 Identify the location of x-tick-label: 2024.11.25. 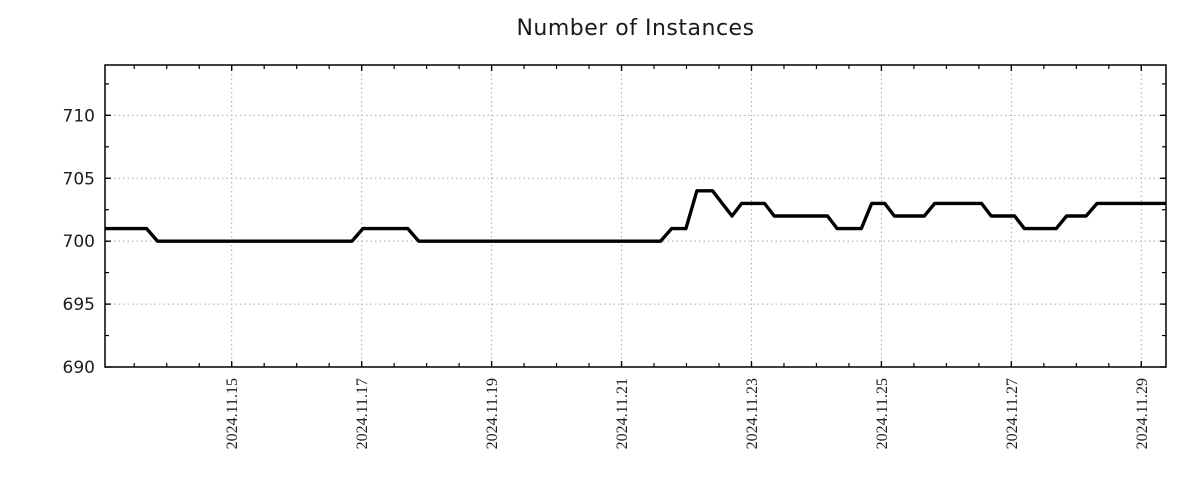
(882, 413).